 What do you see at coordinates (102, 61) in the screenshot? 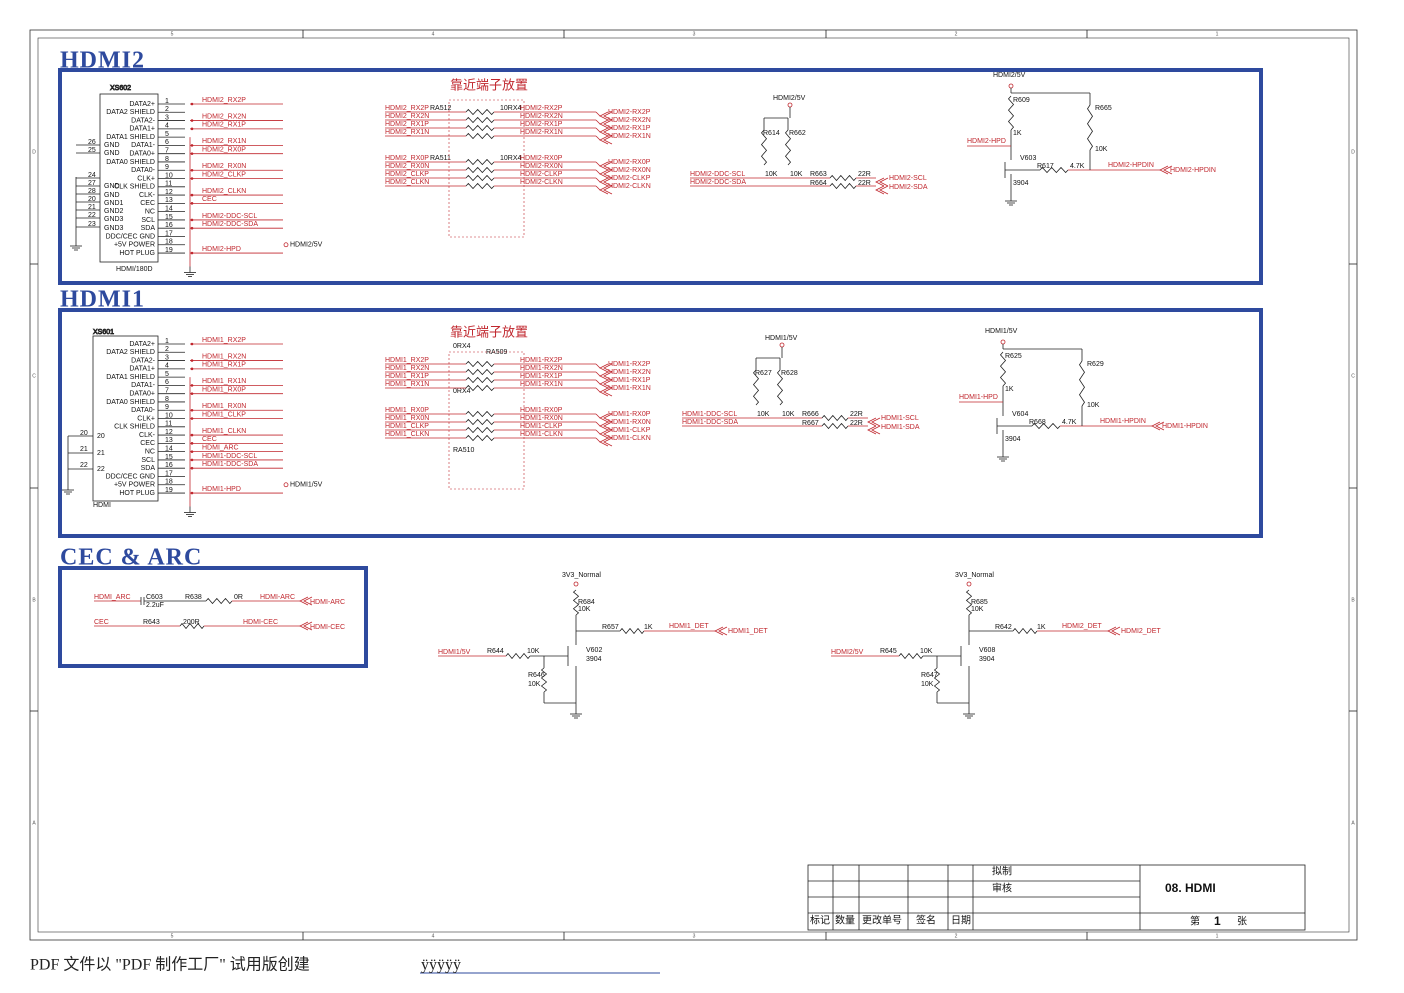
I see `section-title: HDMI2` at bounding box center [102, 61].